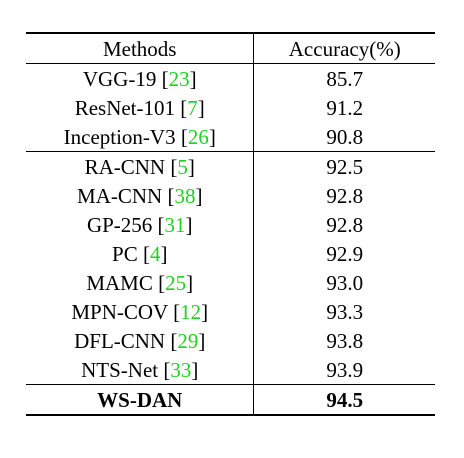 This screenshot has height=458, width=464. I want to click on method-name: VGG-19, so click(119, 78).